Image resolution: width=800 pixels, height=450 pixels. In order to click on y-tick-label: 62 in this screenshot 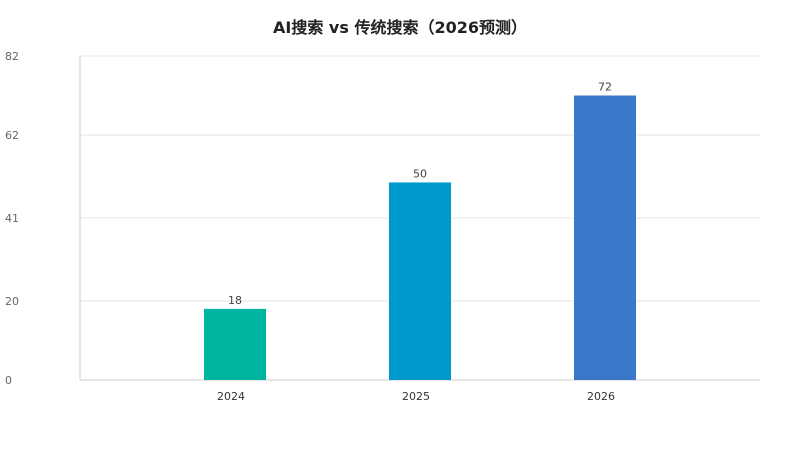, I will do `click(12, 135)`.